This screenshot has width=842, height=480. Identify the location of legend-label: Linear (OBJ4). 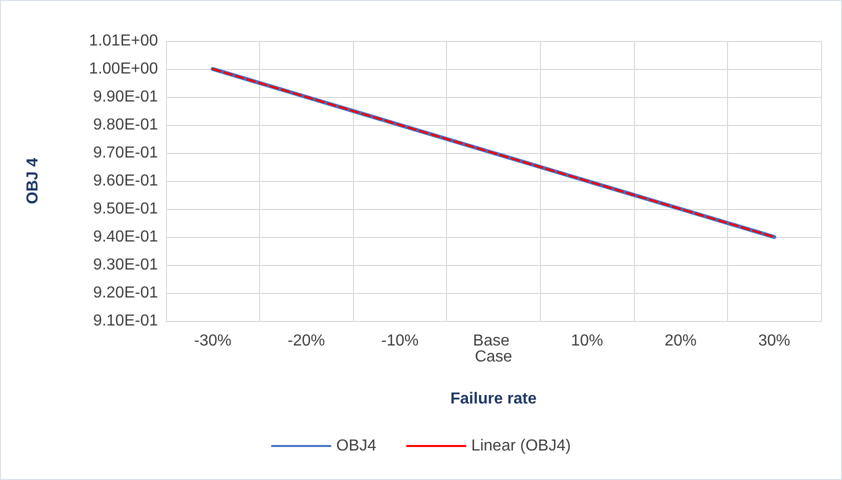
(521, 446).